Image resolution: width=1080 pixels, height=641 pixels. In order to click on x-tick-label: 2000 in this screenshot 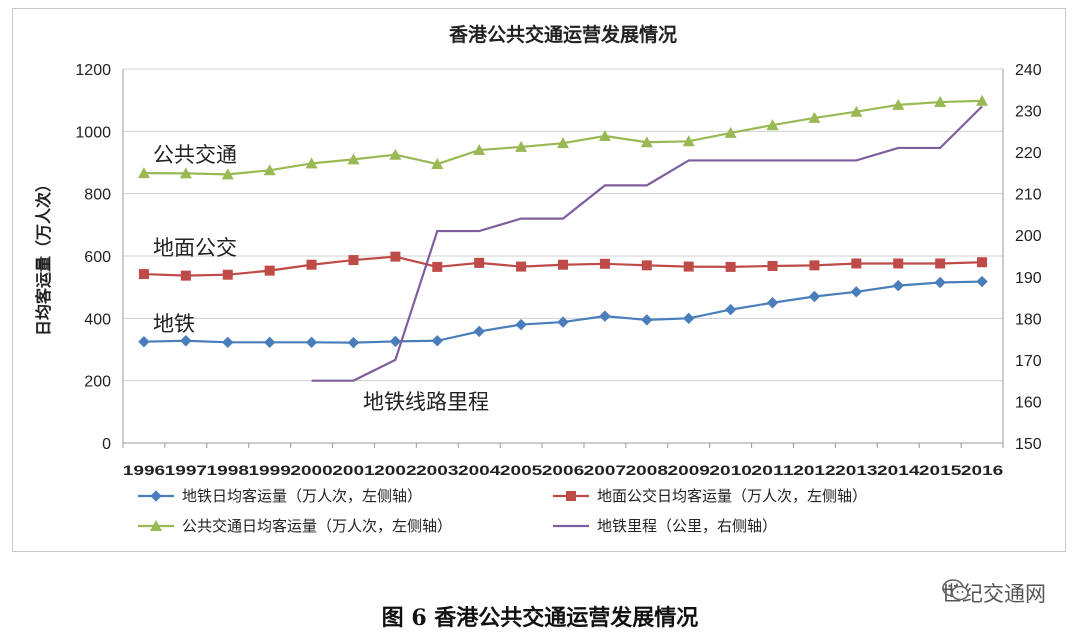, I will do `click(311, 470)`.